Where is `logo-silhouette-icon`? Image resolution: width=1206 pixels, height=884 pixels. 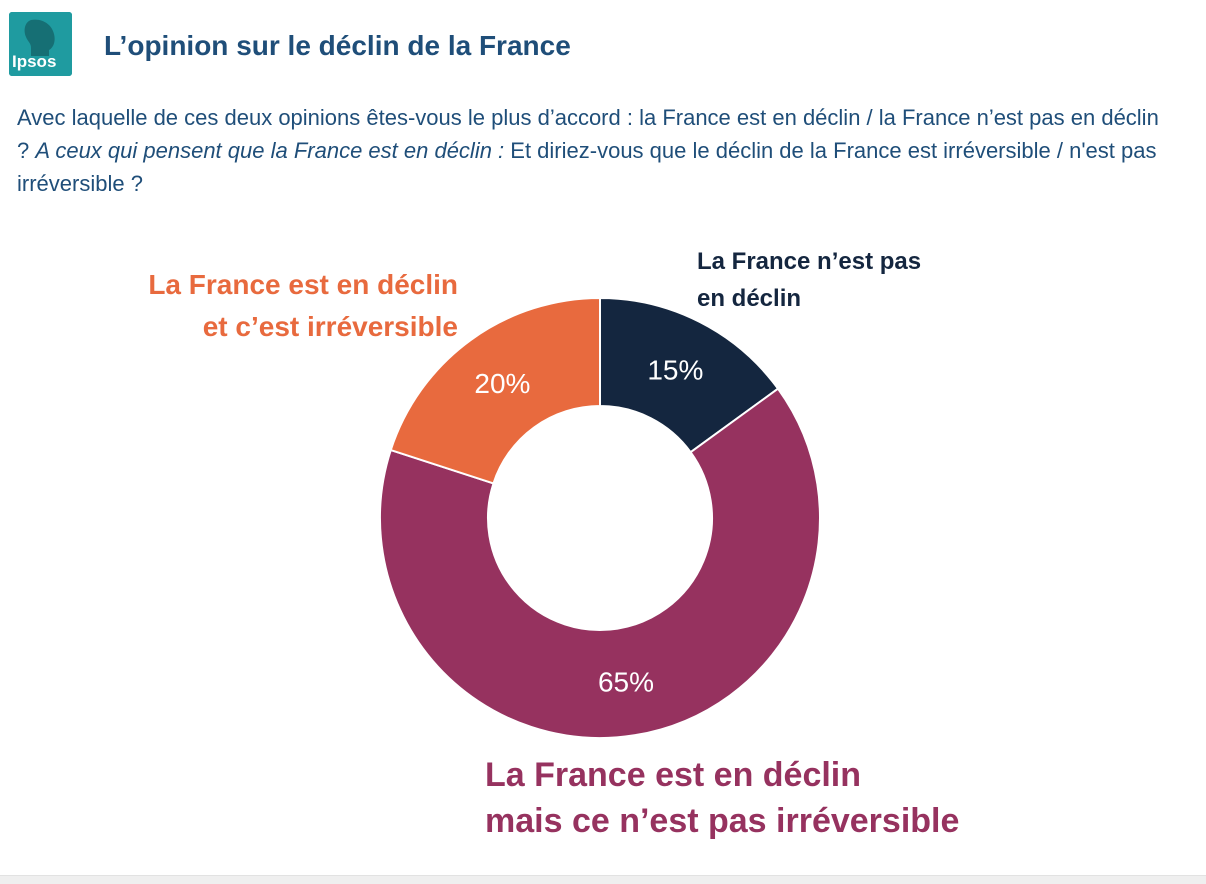
logo-silhouette-icon is located at coordinates (40, 44).